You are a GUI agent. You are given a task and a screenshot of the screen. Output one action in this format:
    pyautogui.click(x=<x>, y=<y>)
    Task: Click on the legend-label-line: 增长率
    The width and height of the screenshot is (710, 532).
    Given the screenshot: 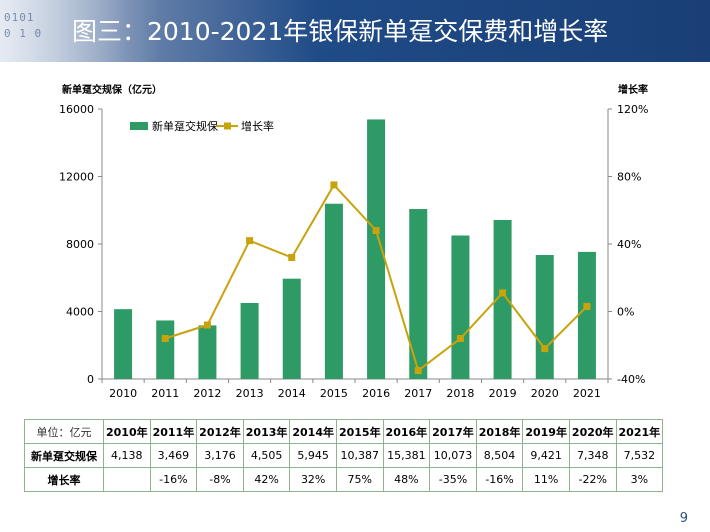 What is the action you would take?
    pyautogui.click(x=257, y=126)
    